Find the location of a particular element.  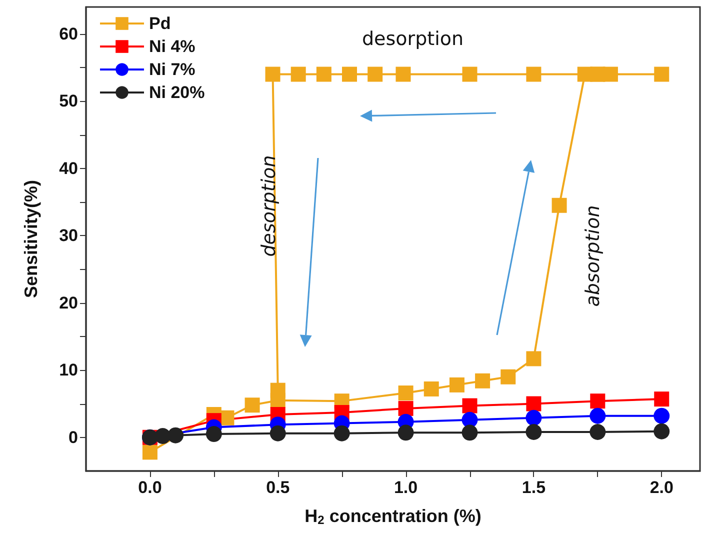

y-tick-label: 40 is located at coordinates (68, 168).